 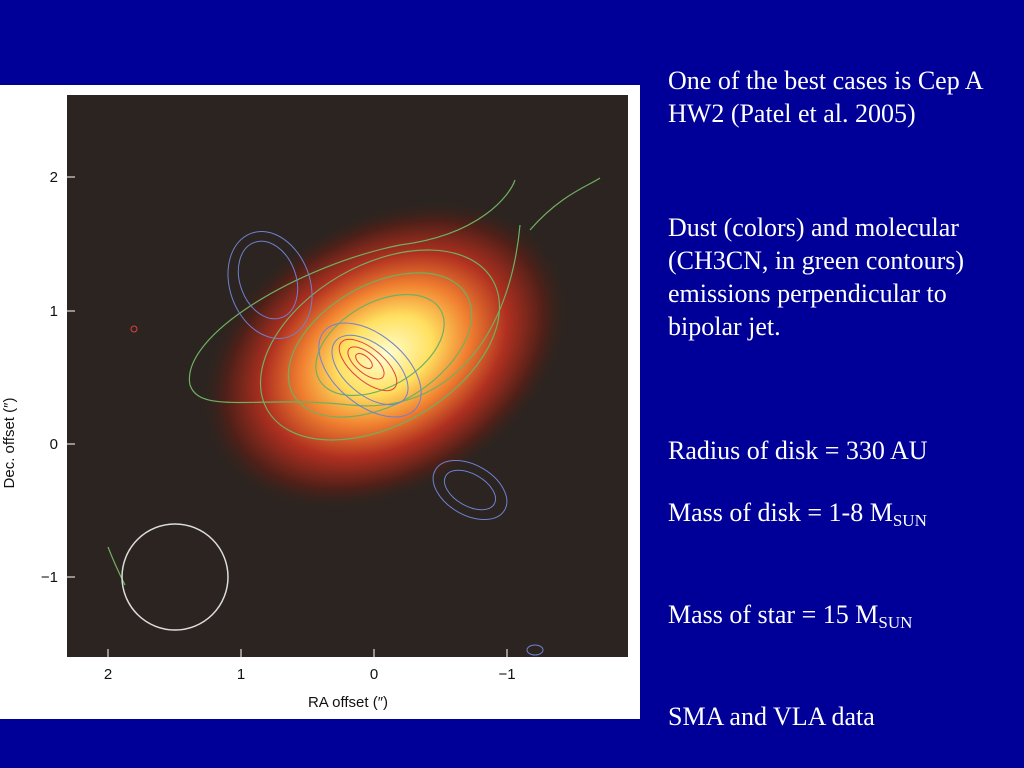 What do you see at coordinates (241, 674) in the screenshot?
I see `x-tick-label: 1` at bounding box center [241, 674].